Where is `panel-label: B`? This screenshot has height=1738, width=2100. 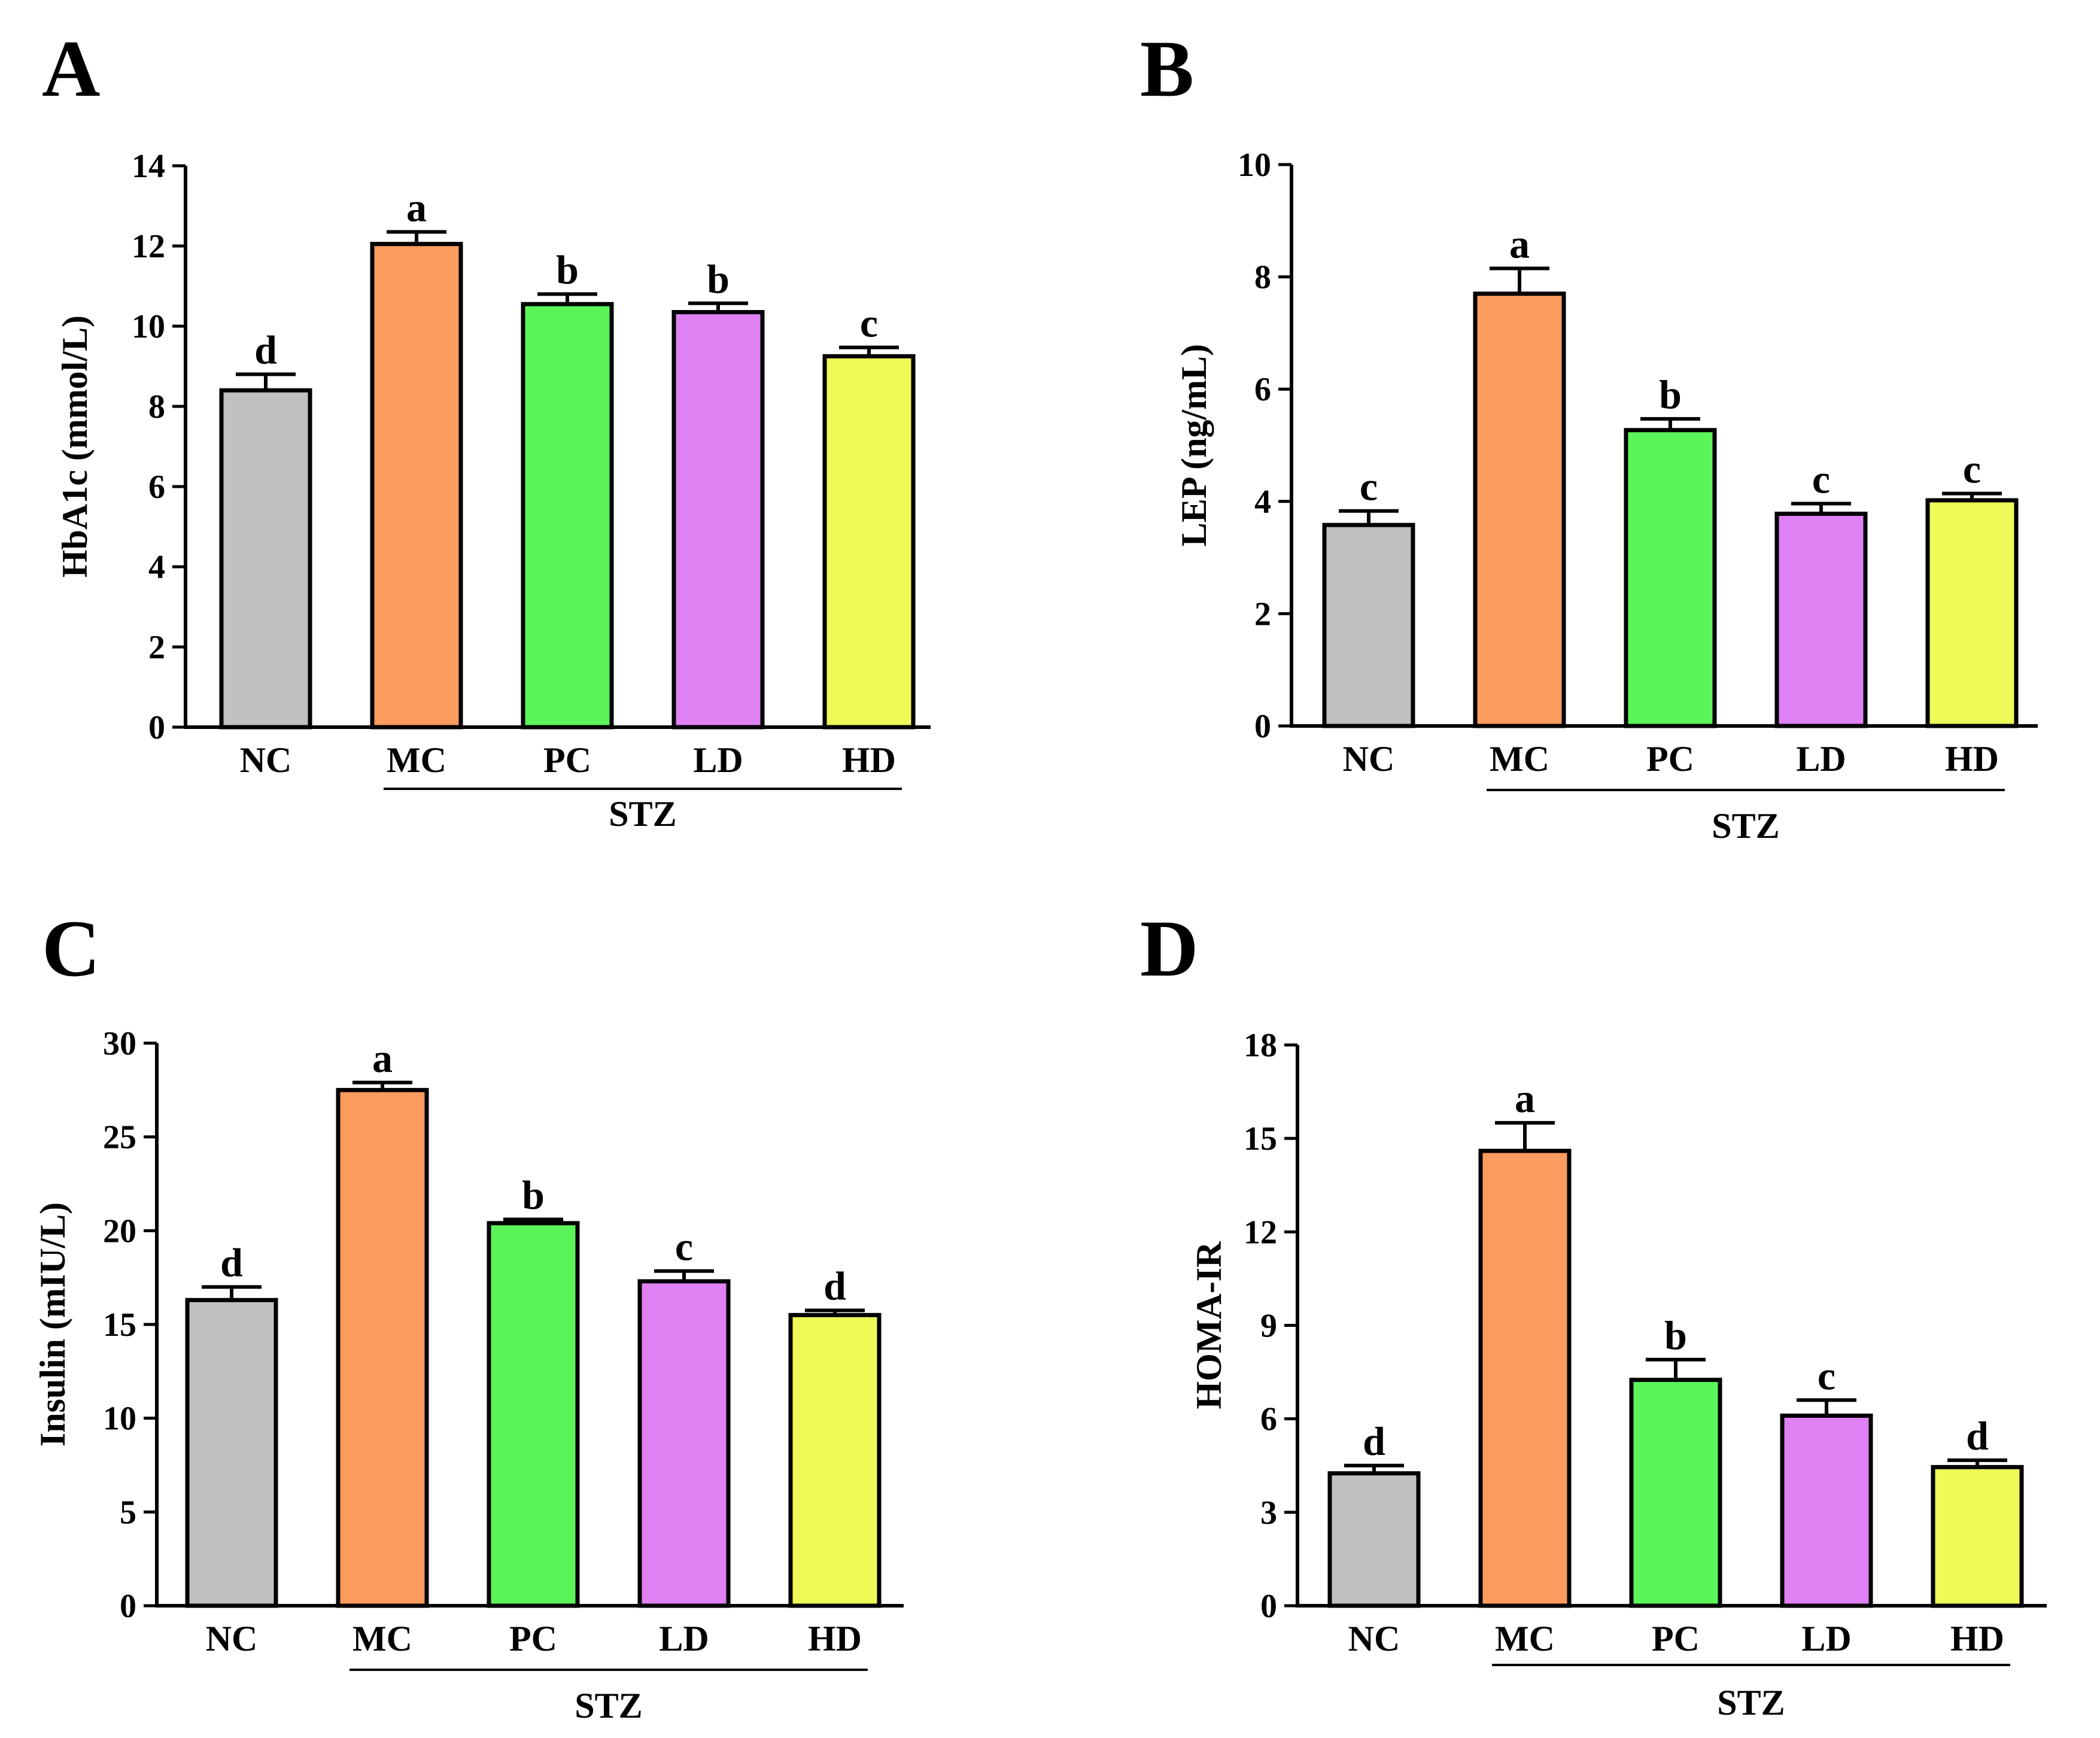
panel-label: B is located at coordinates (1167, 69).